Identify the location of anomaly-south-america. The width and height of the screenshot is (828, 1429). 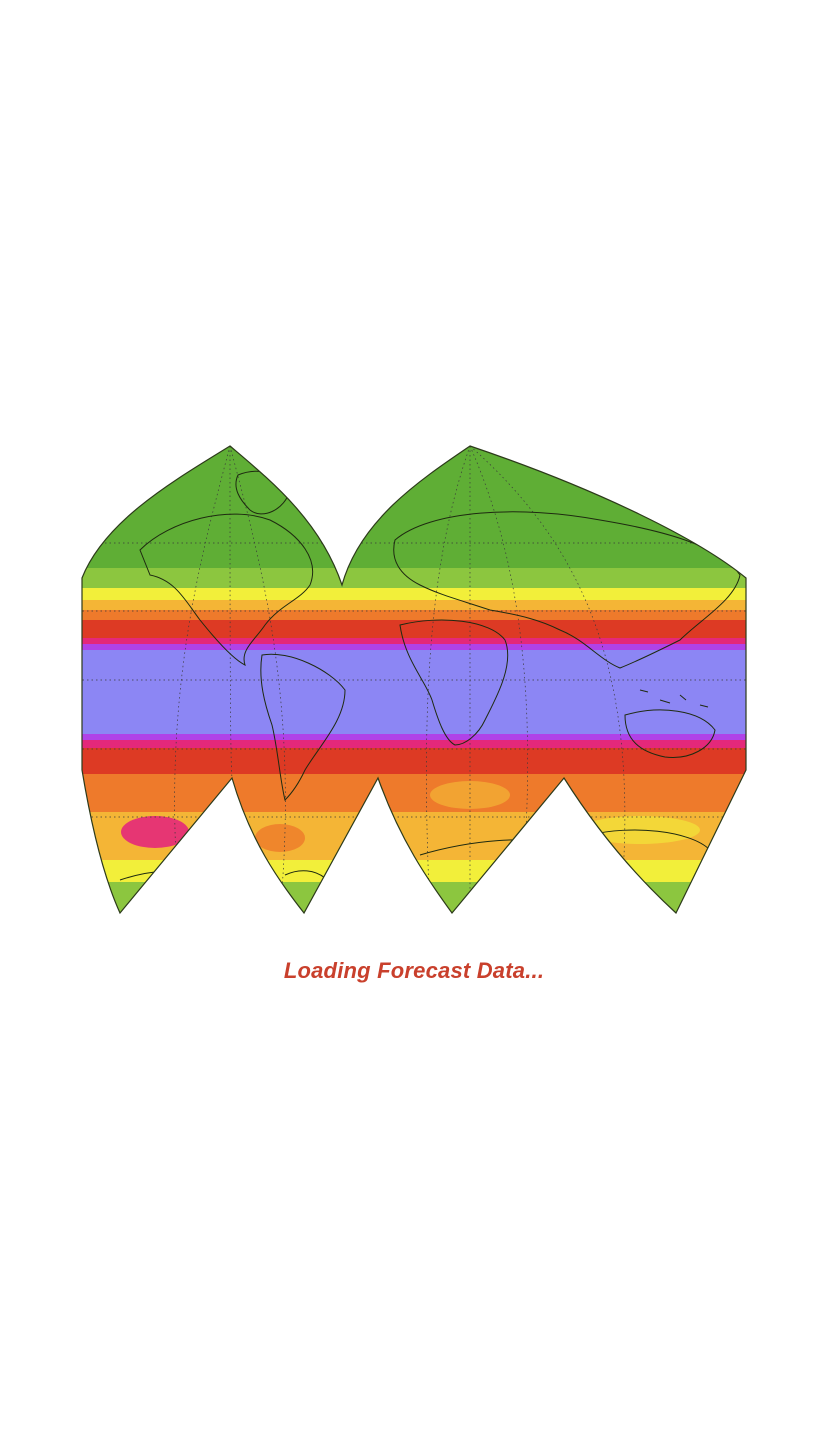
(280, 838).